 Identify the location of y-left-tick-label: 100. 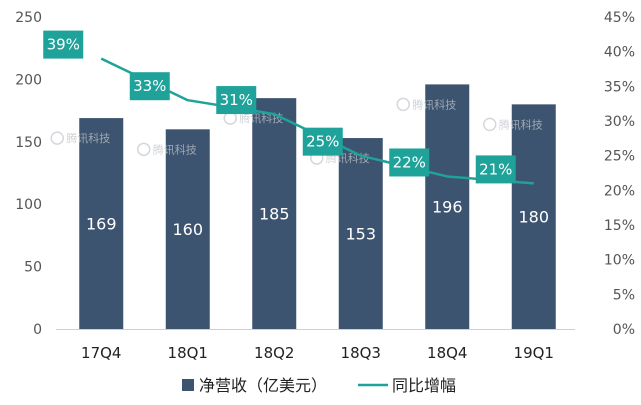
(28, 205).